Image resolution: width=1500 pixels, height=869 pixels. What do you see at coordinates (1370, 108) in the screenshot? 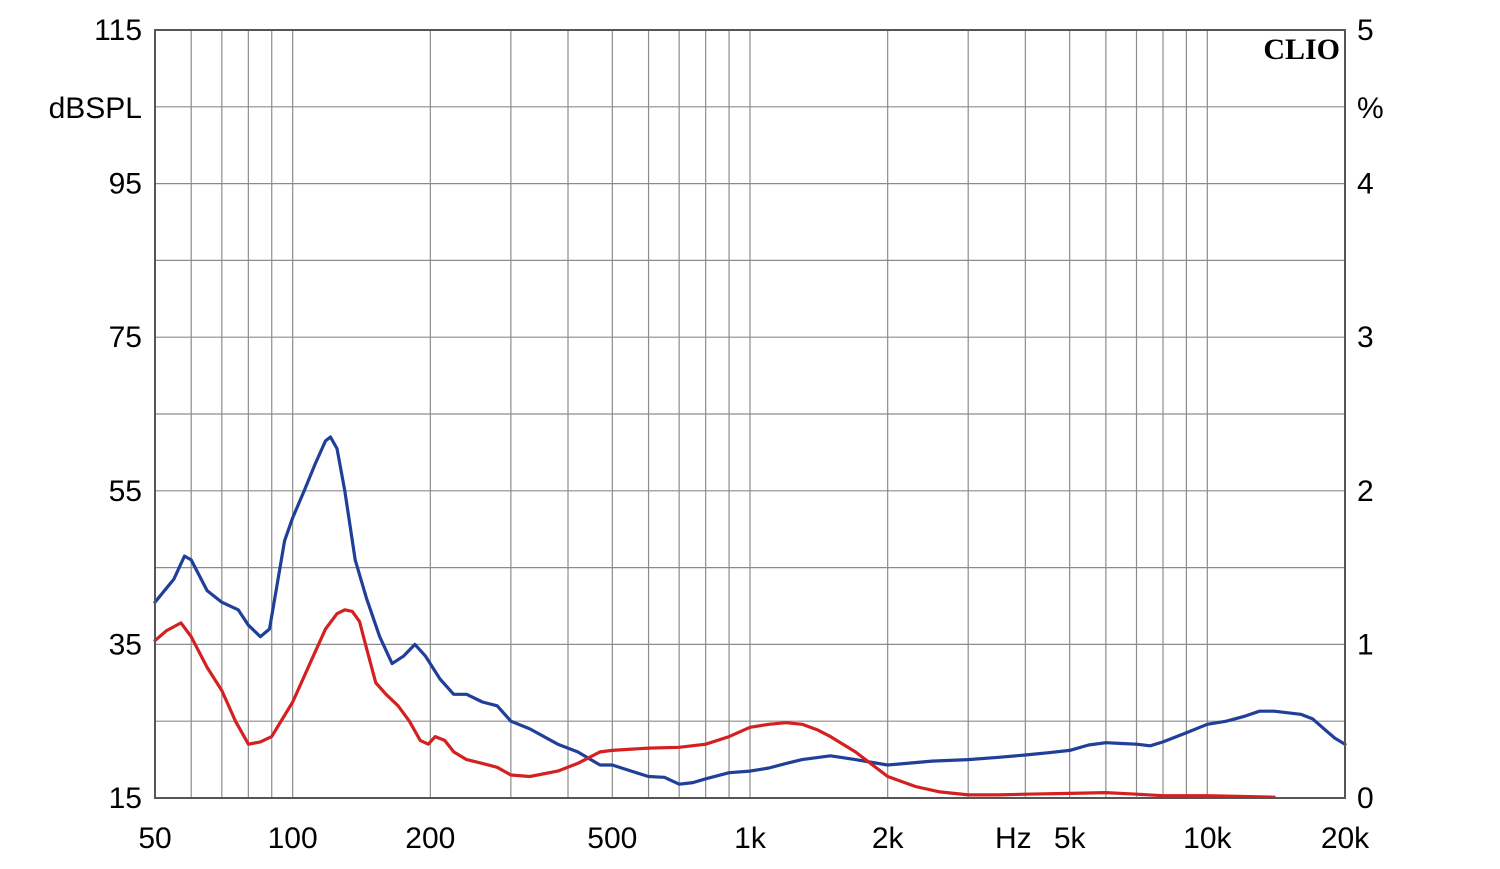
I see `right-axis-unit: %` at bounding box center [1370, 108].